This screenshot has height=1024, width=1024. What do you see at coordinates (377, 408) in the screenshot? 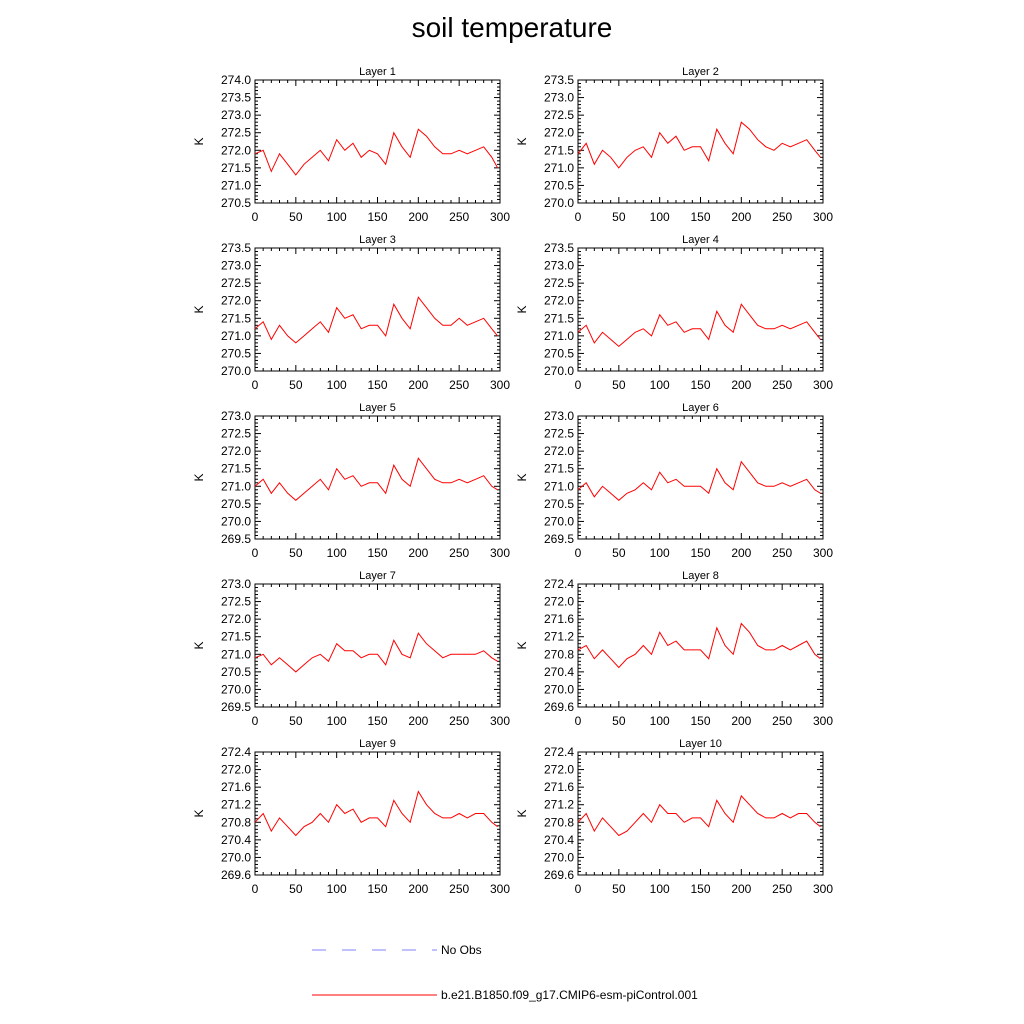
I see `panel-title: Layer 5` at bounding box center [377, 408].